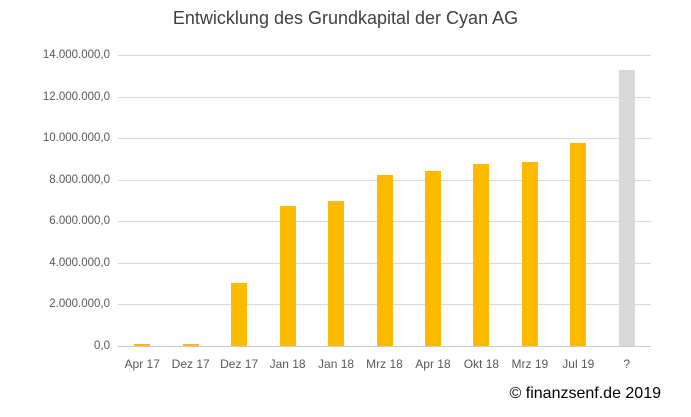 Image resolution: width=691 pixels, height=417 pixels. Describe the element at coordinates (627, 364) in the screenshot. I see `x-axis-tick-label: ?` at that location.